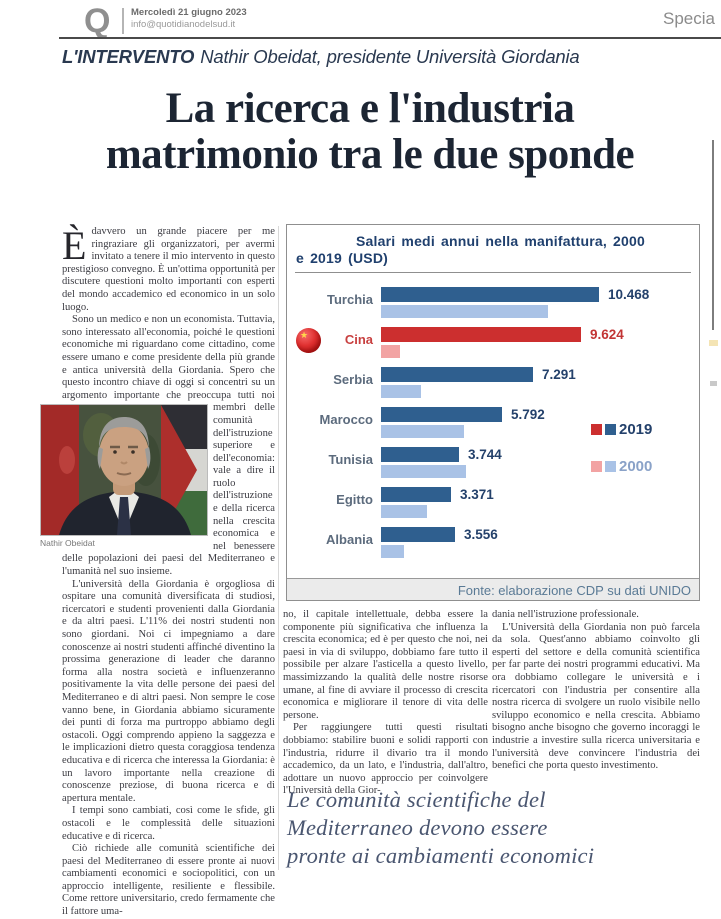 This screenshot has height=919, width=721. Describe the element at coordinates (124, 470) in the screenshot. I see `portrait-photo` at that location.